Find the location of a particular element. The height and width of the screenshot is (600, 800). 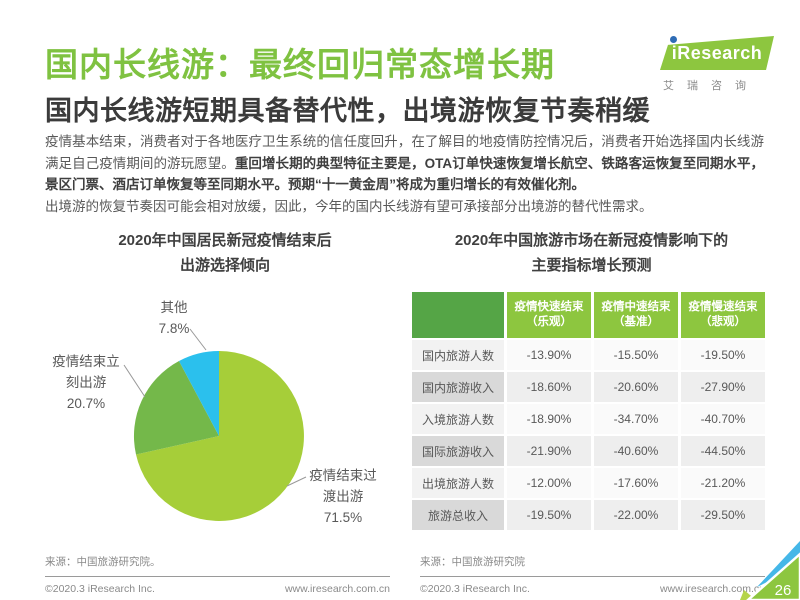

leader-line-other is located at coordinates (198, 339).